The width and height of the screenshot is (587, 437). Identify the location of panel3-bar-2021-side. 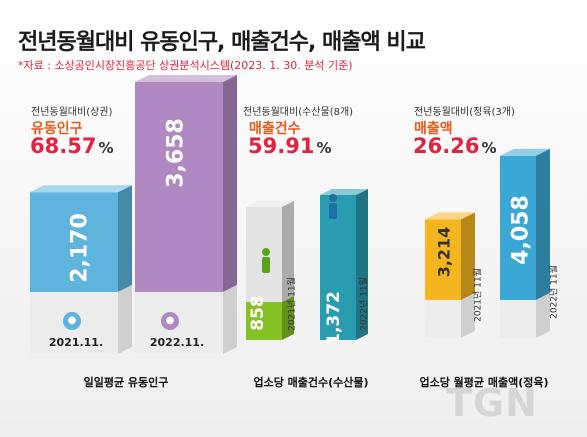
(468, 256).